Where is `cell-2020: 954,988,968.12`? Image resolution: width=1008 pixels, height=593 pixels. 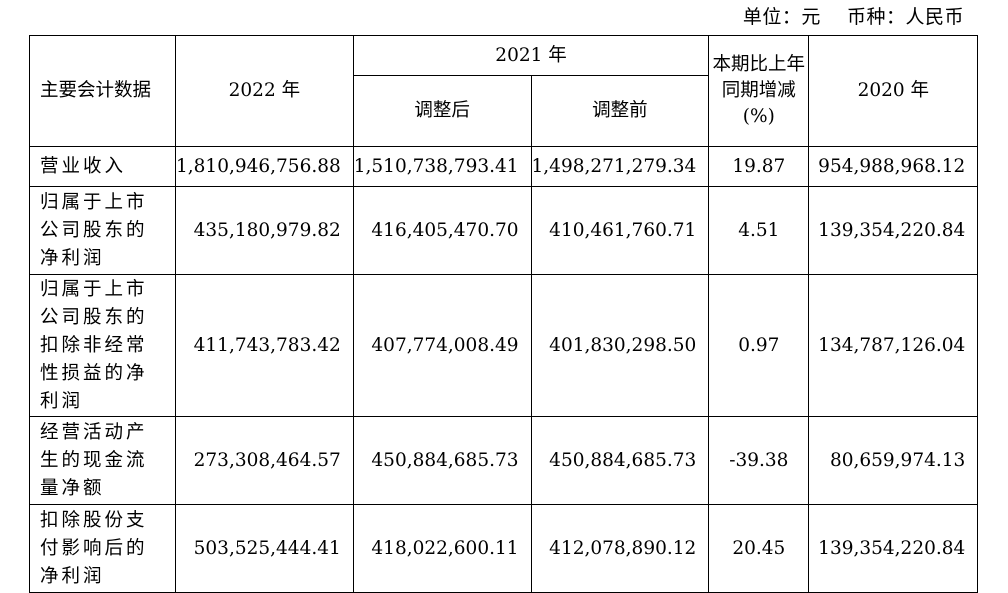
cell-2020: 954,988,968.12 is located at coordinates (893, 166).